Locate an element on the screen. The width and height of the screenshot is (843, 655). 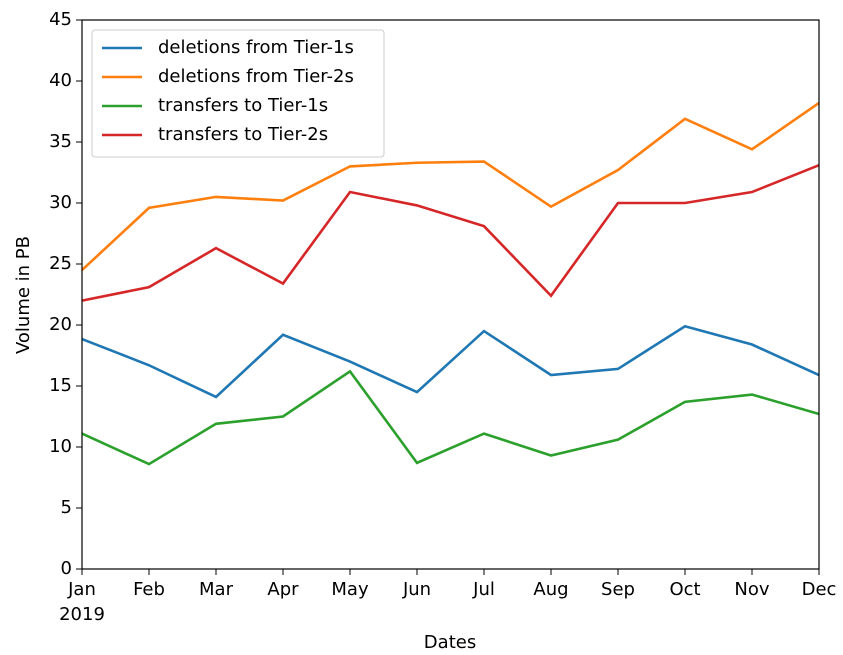
x-tick-label: May is located at coordinates (350, 589).